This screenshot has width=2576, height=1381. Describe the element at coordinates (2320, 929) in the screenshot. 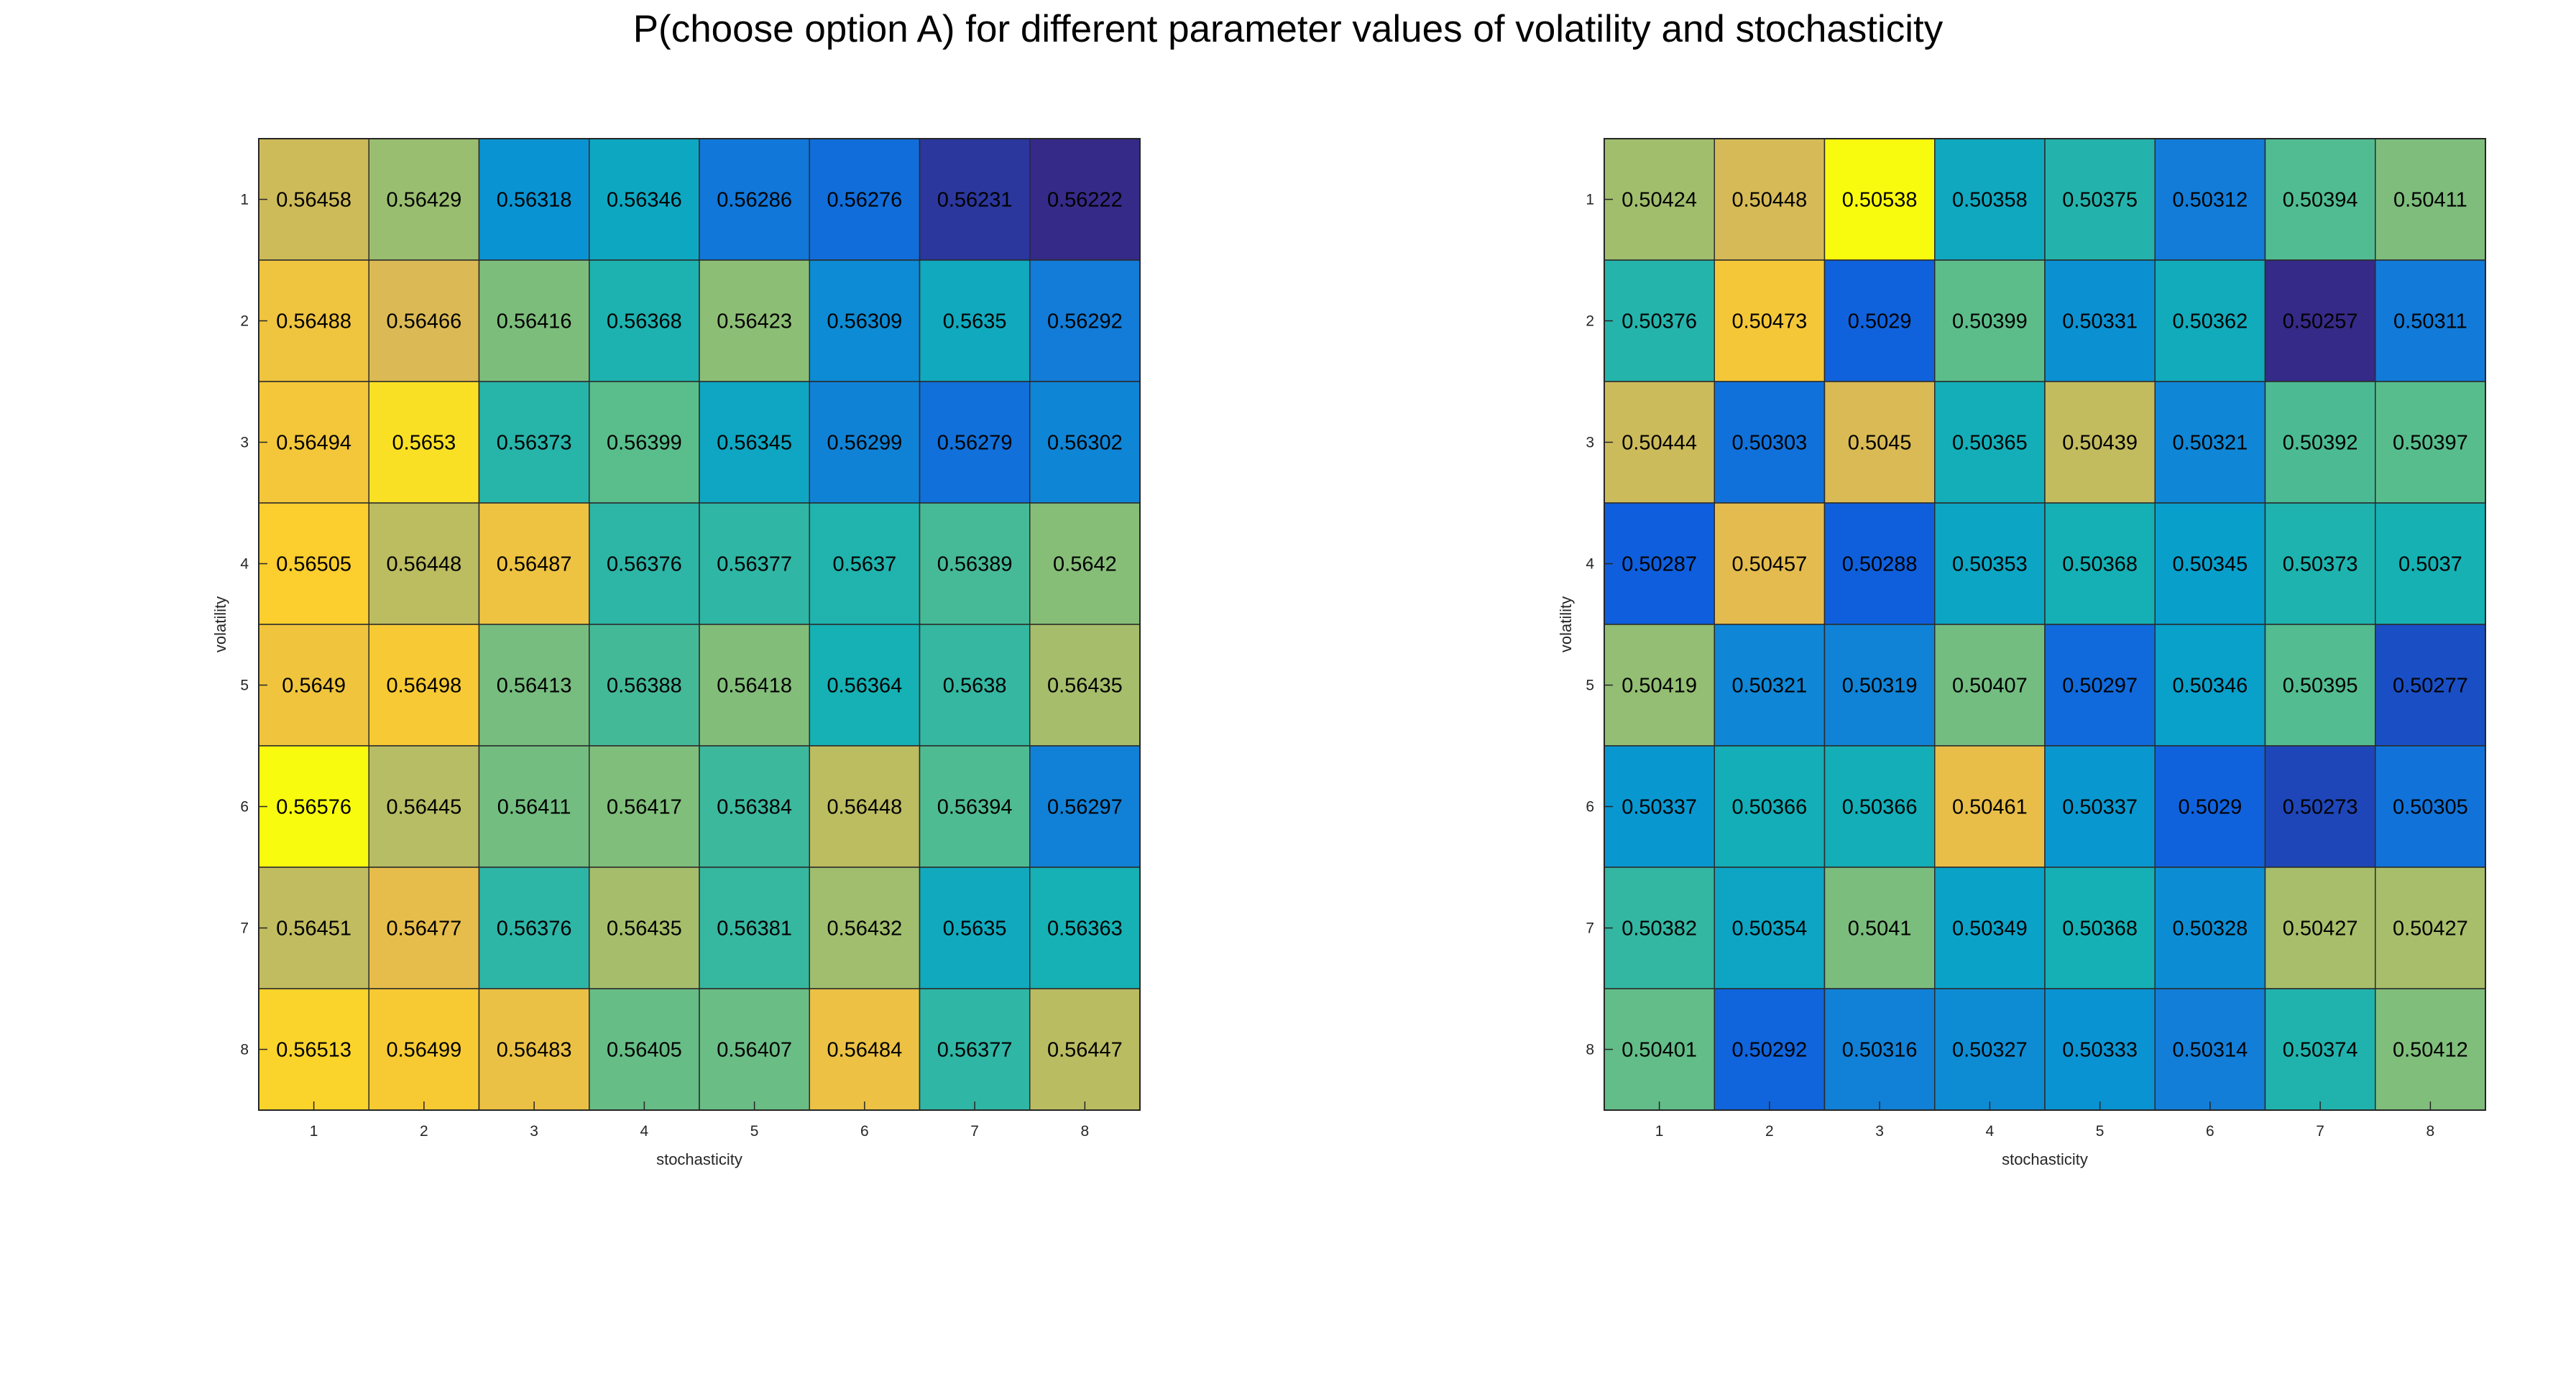

I see `cell-value-label: 0.50427` at that location.